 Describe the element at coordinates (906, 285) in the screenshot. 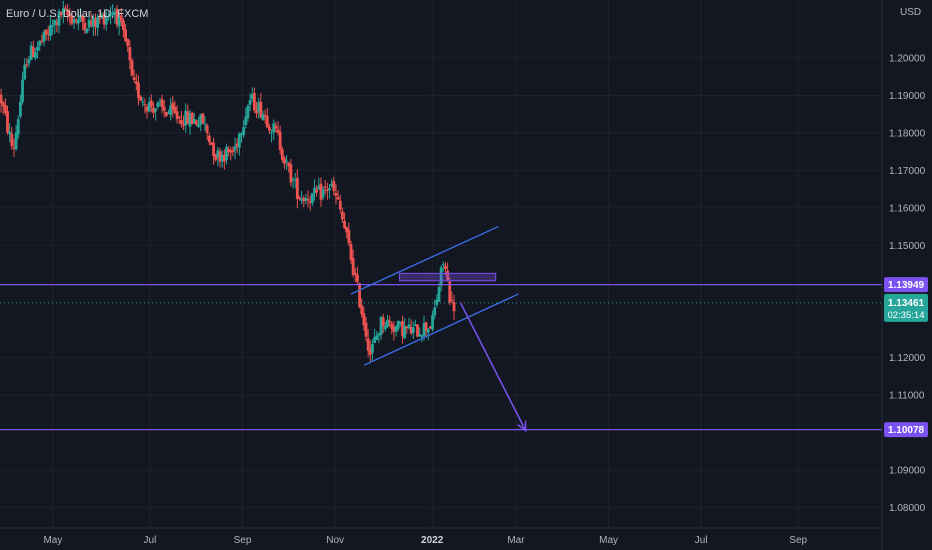

I see `price-line-label: 1.13949` at that location.